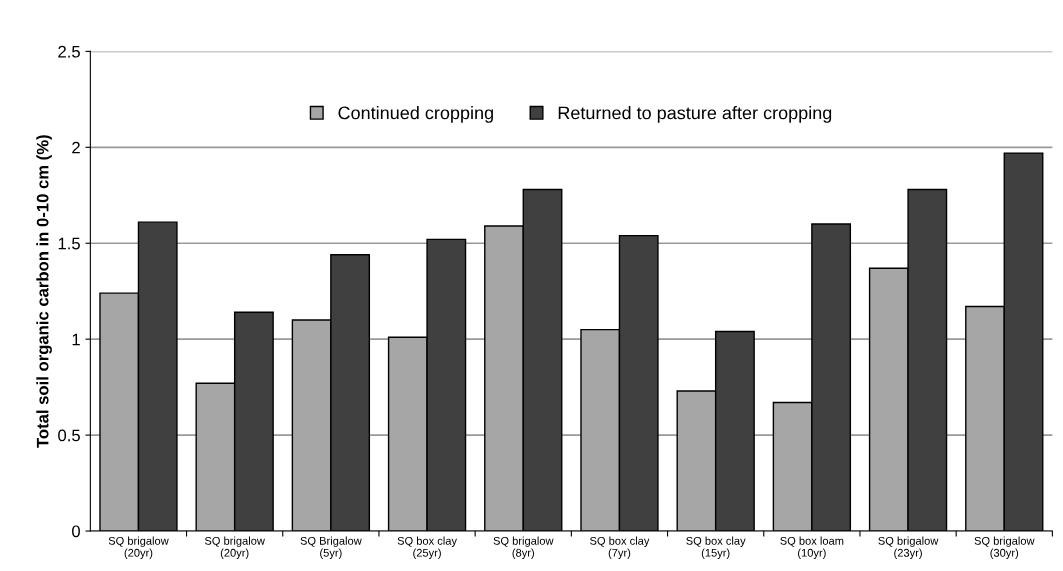 This screenshot has width=1063, height=571. What do you see at coordinates (69, 243) in the screenshot?
I see `y-tick-label: 1.5` at bounding box center [69, 243].